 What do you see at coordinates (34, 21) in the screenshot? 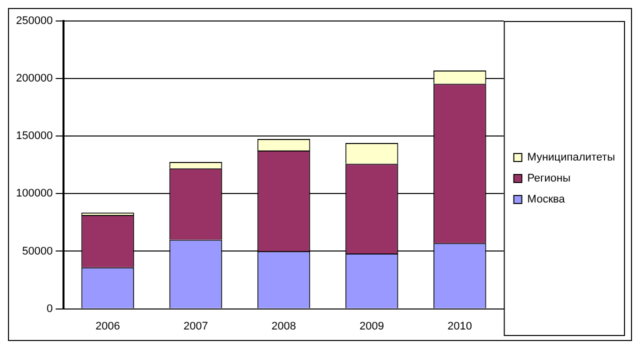
I see `y-tick-label: 250000` at bounding box center [34, 21].